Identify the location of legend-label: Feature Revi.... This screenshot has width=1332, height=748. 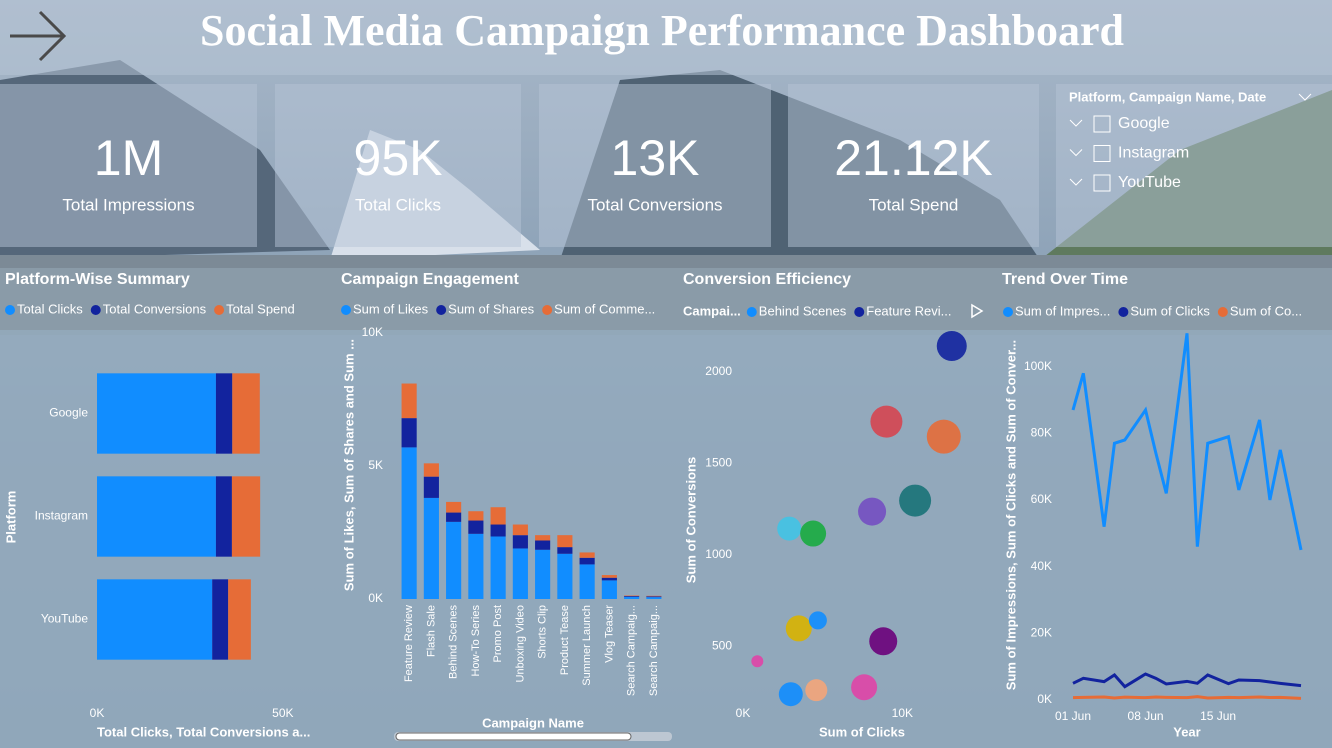
(908, 310).